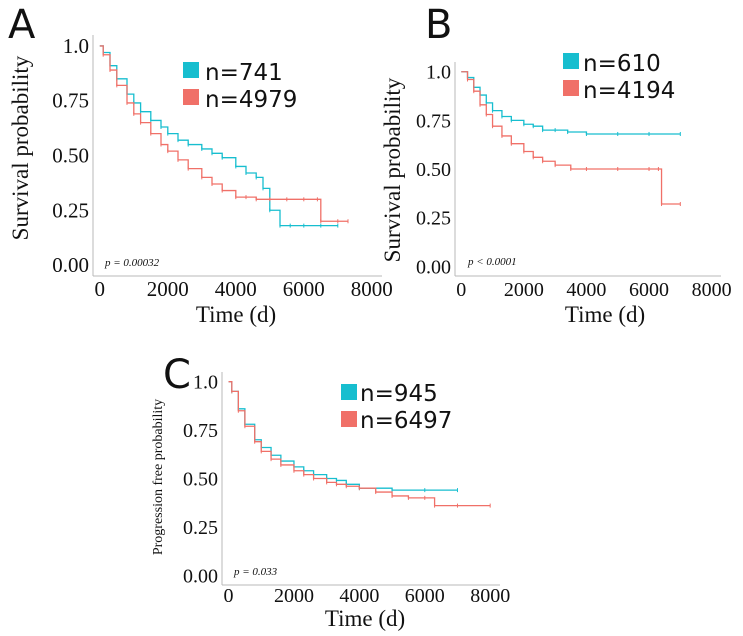  What do you see at coordinates (629, 91) in the screenshot?
I see `legend-label: n=4194` at bounding box center [629, 91].